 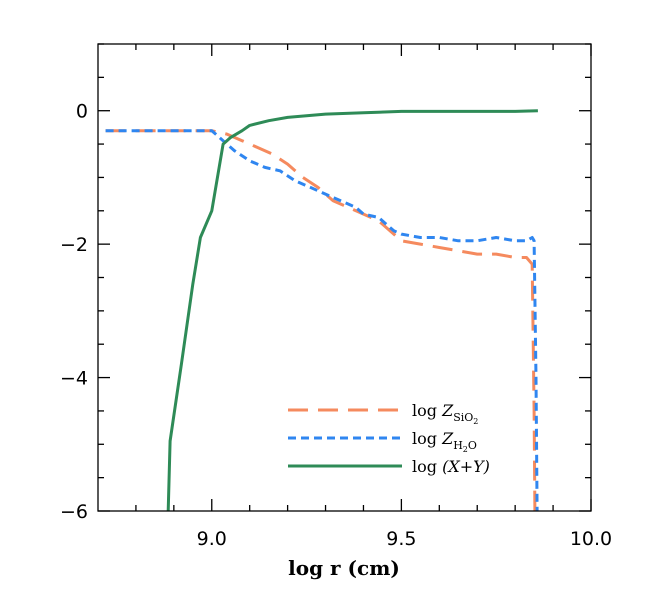 I want to click on x-tick-label: 10.0, so click(x=591, y=539).